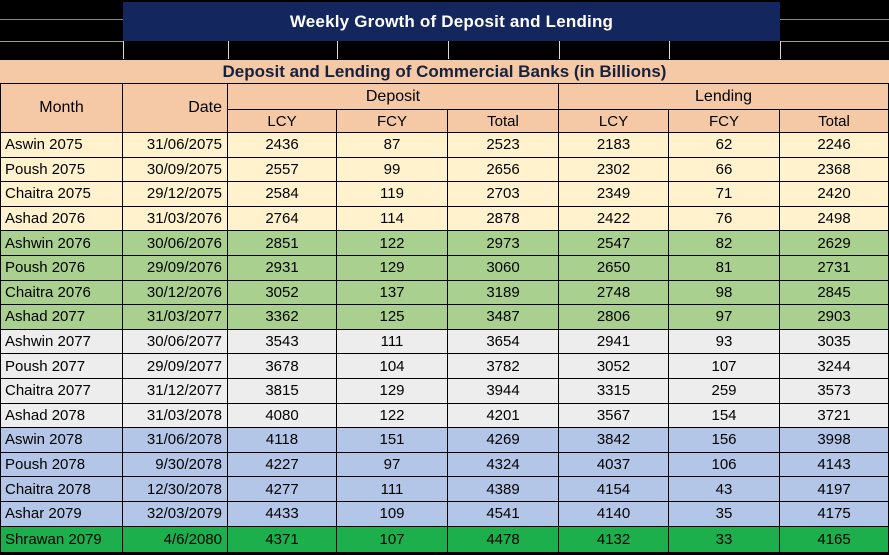  Describe the element at coordinates (175, 243) in the screenshot. I see `cell-date: 30/06/2076` at that location.